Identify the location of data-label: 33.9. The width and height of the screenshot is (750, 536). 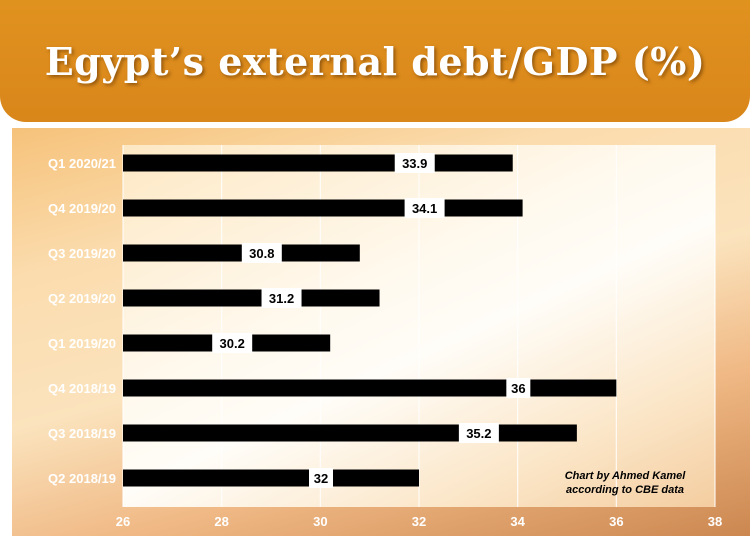
(414, 163).